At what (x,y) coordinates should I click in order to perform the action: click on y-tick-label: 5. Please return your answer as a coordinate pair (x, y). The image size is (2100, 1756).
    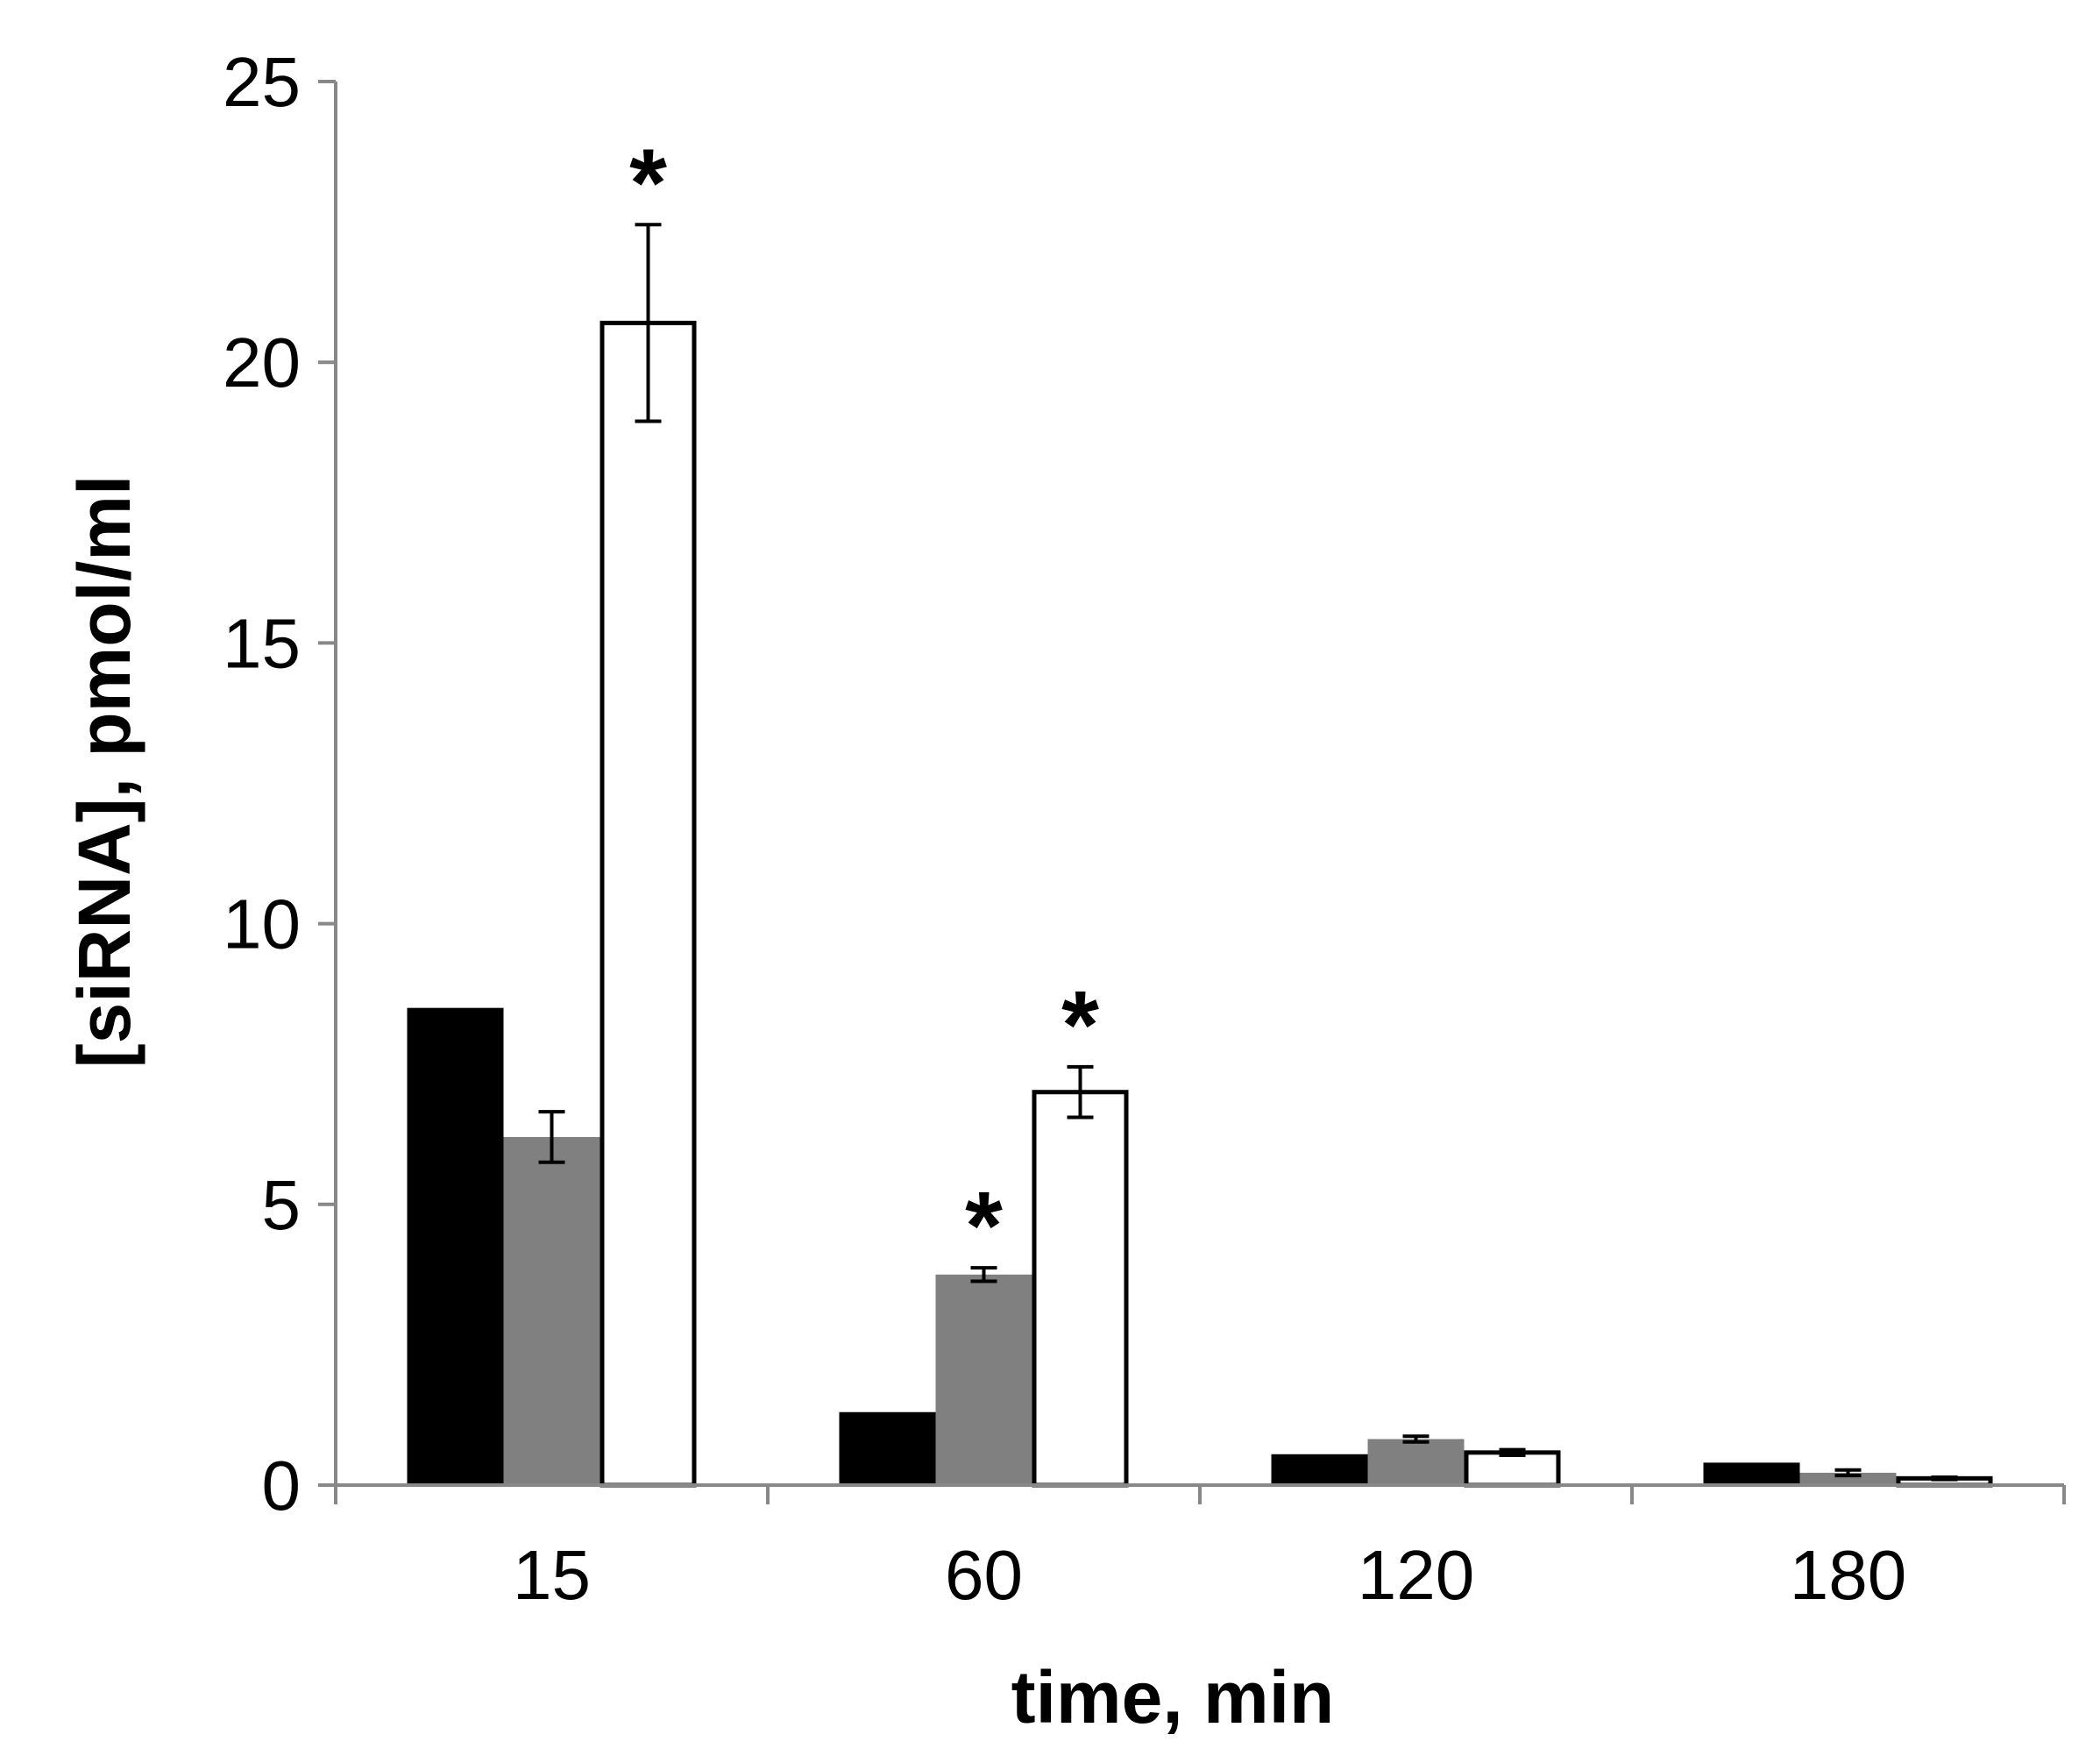
    Looking at the image, I should click on (282, 1205).